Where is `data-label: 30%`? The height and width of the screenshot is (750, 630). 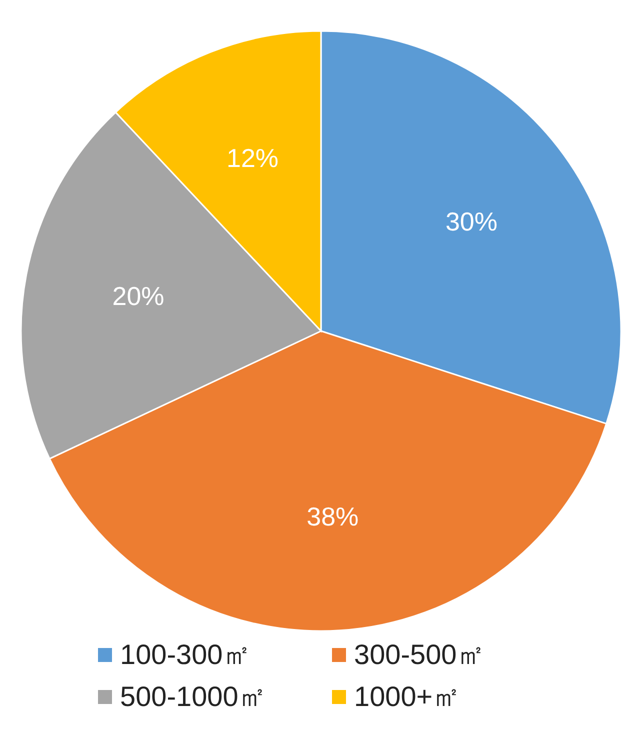
data-label: 30% is located at coordinates (471, 221).